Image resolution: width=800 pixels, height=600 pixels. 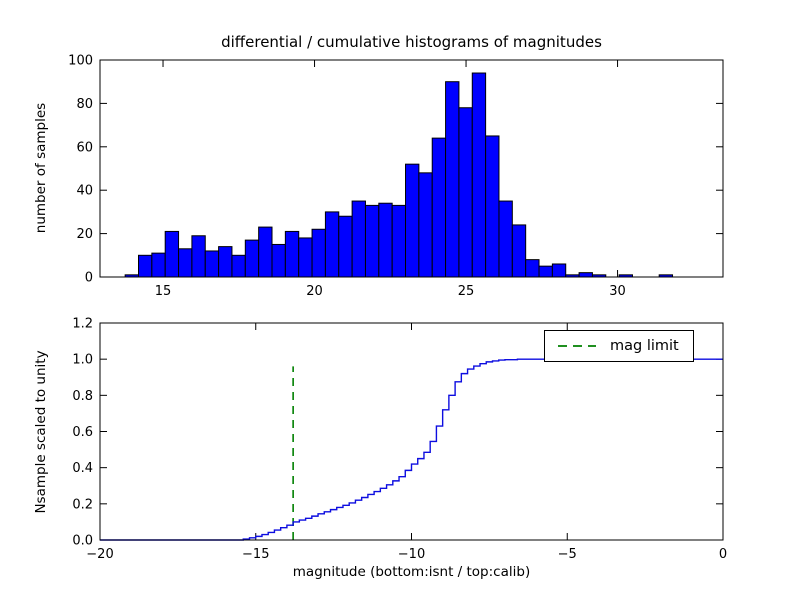 What do you see at coordinates (84, 147) in the screenshot?
I see `y-tick-label: 60` at bounding box center [84, 147].